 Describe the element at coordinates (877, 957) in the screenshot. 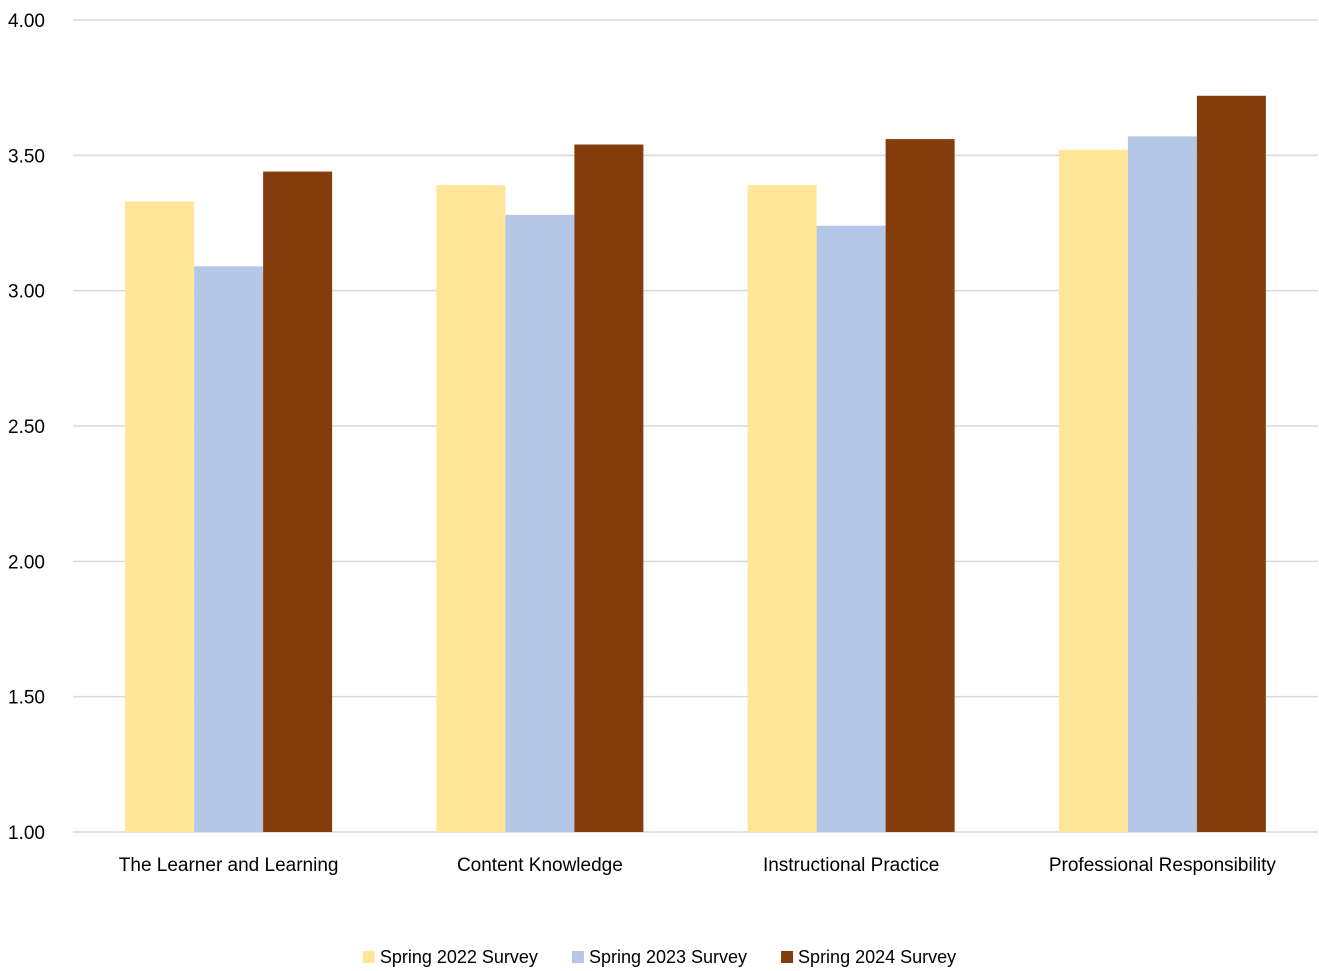

I see `legend-label: Spring 2024 Survey` at that location.